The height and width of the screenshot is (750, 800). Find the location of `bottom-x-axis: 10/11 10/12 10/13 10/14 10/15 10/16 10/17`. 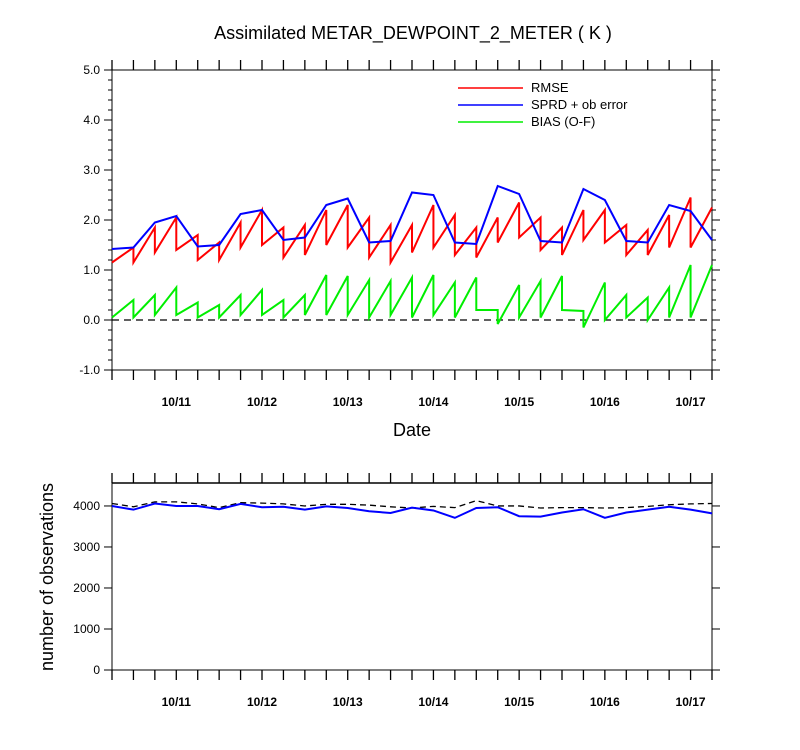

bottom-x-axis: 10/11 10/12 10/13 10/14 10/15 10/16 10/17 is located at coordinates (434, 702).